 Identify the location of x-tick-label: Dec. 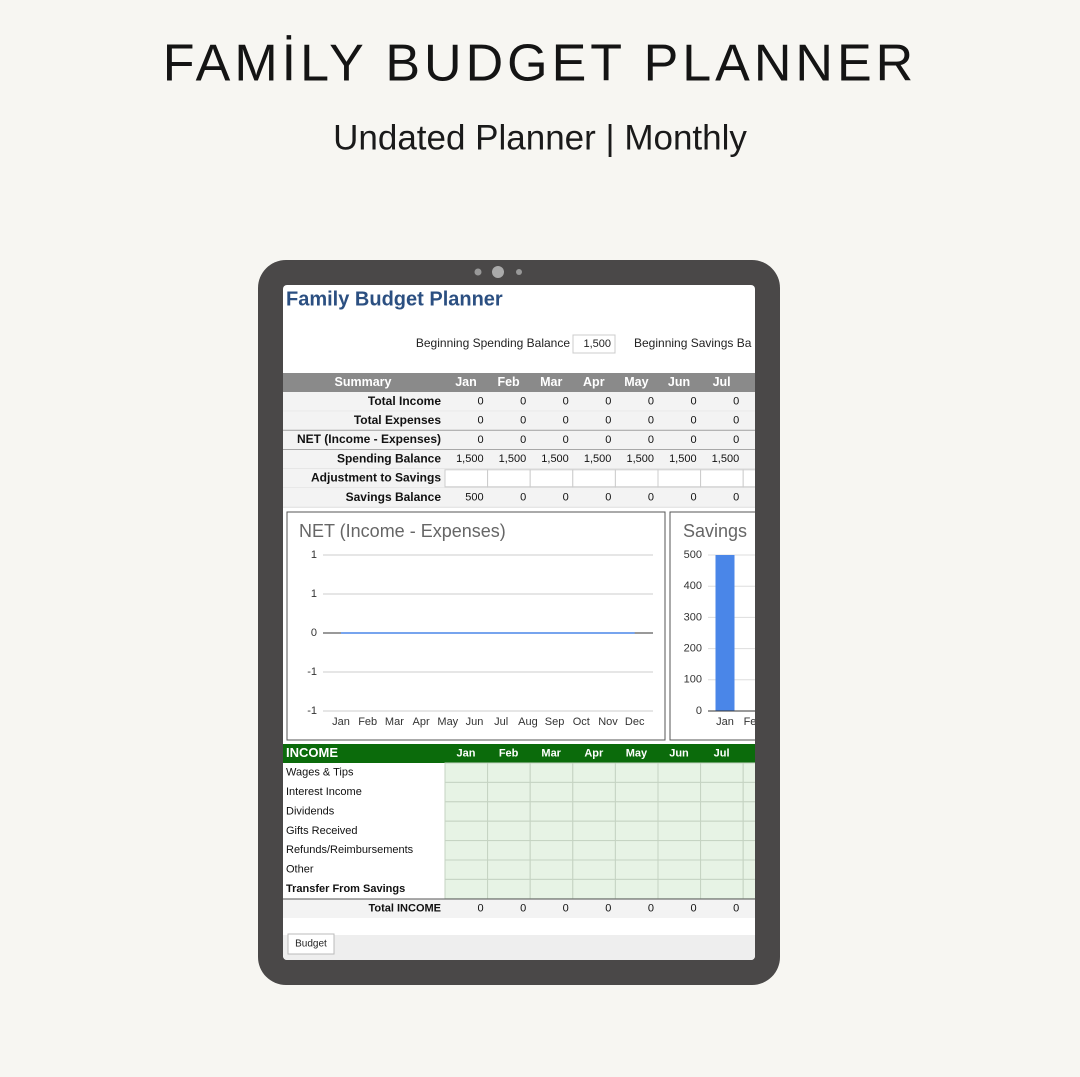
(635, 722).